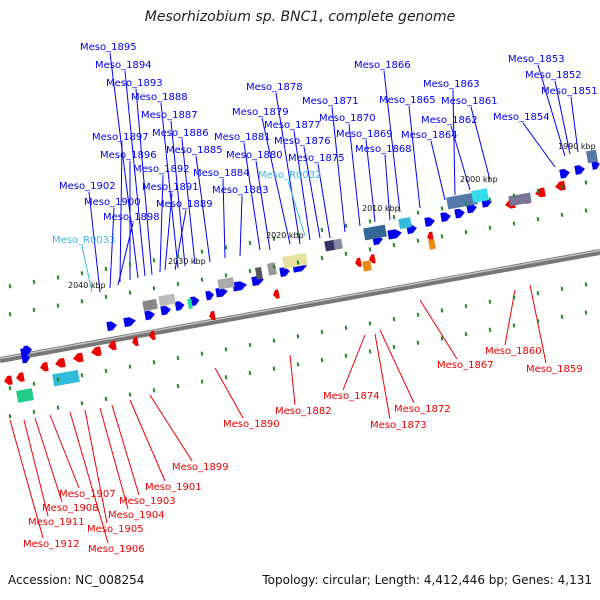  I want to click on gene-label-meso_1904: Meso_1904, so click(136, 515).